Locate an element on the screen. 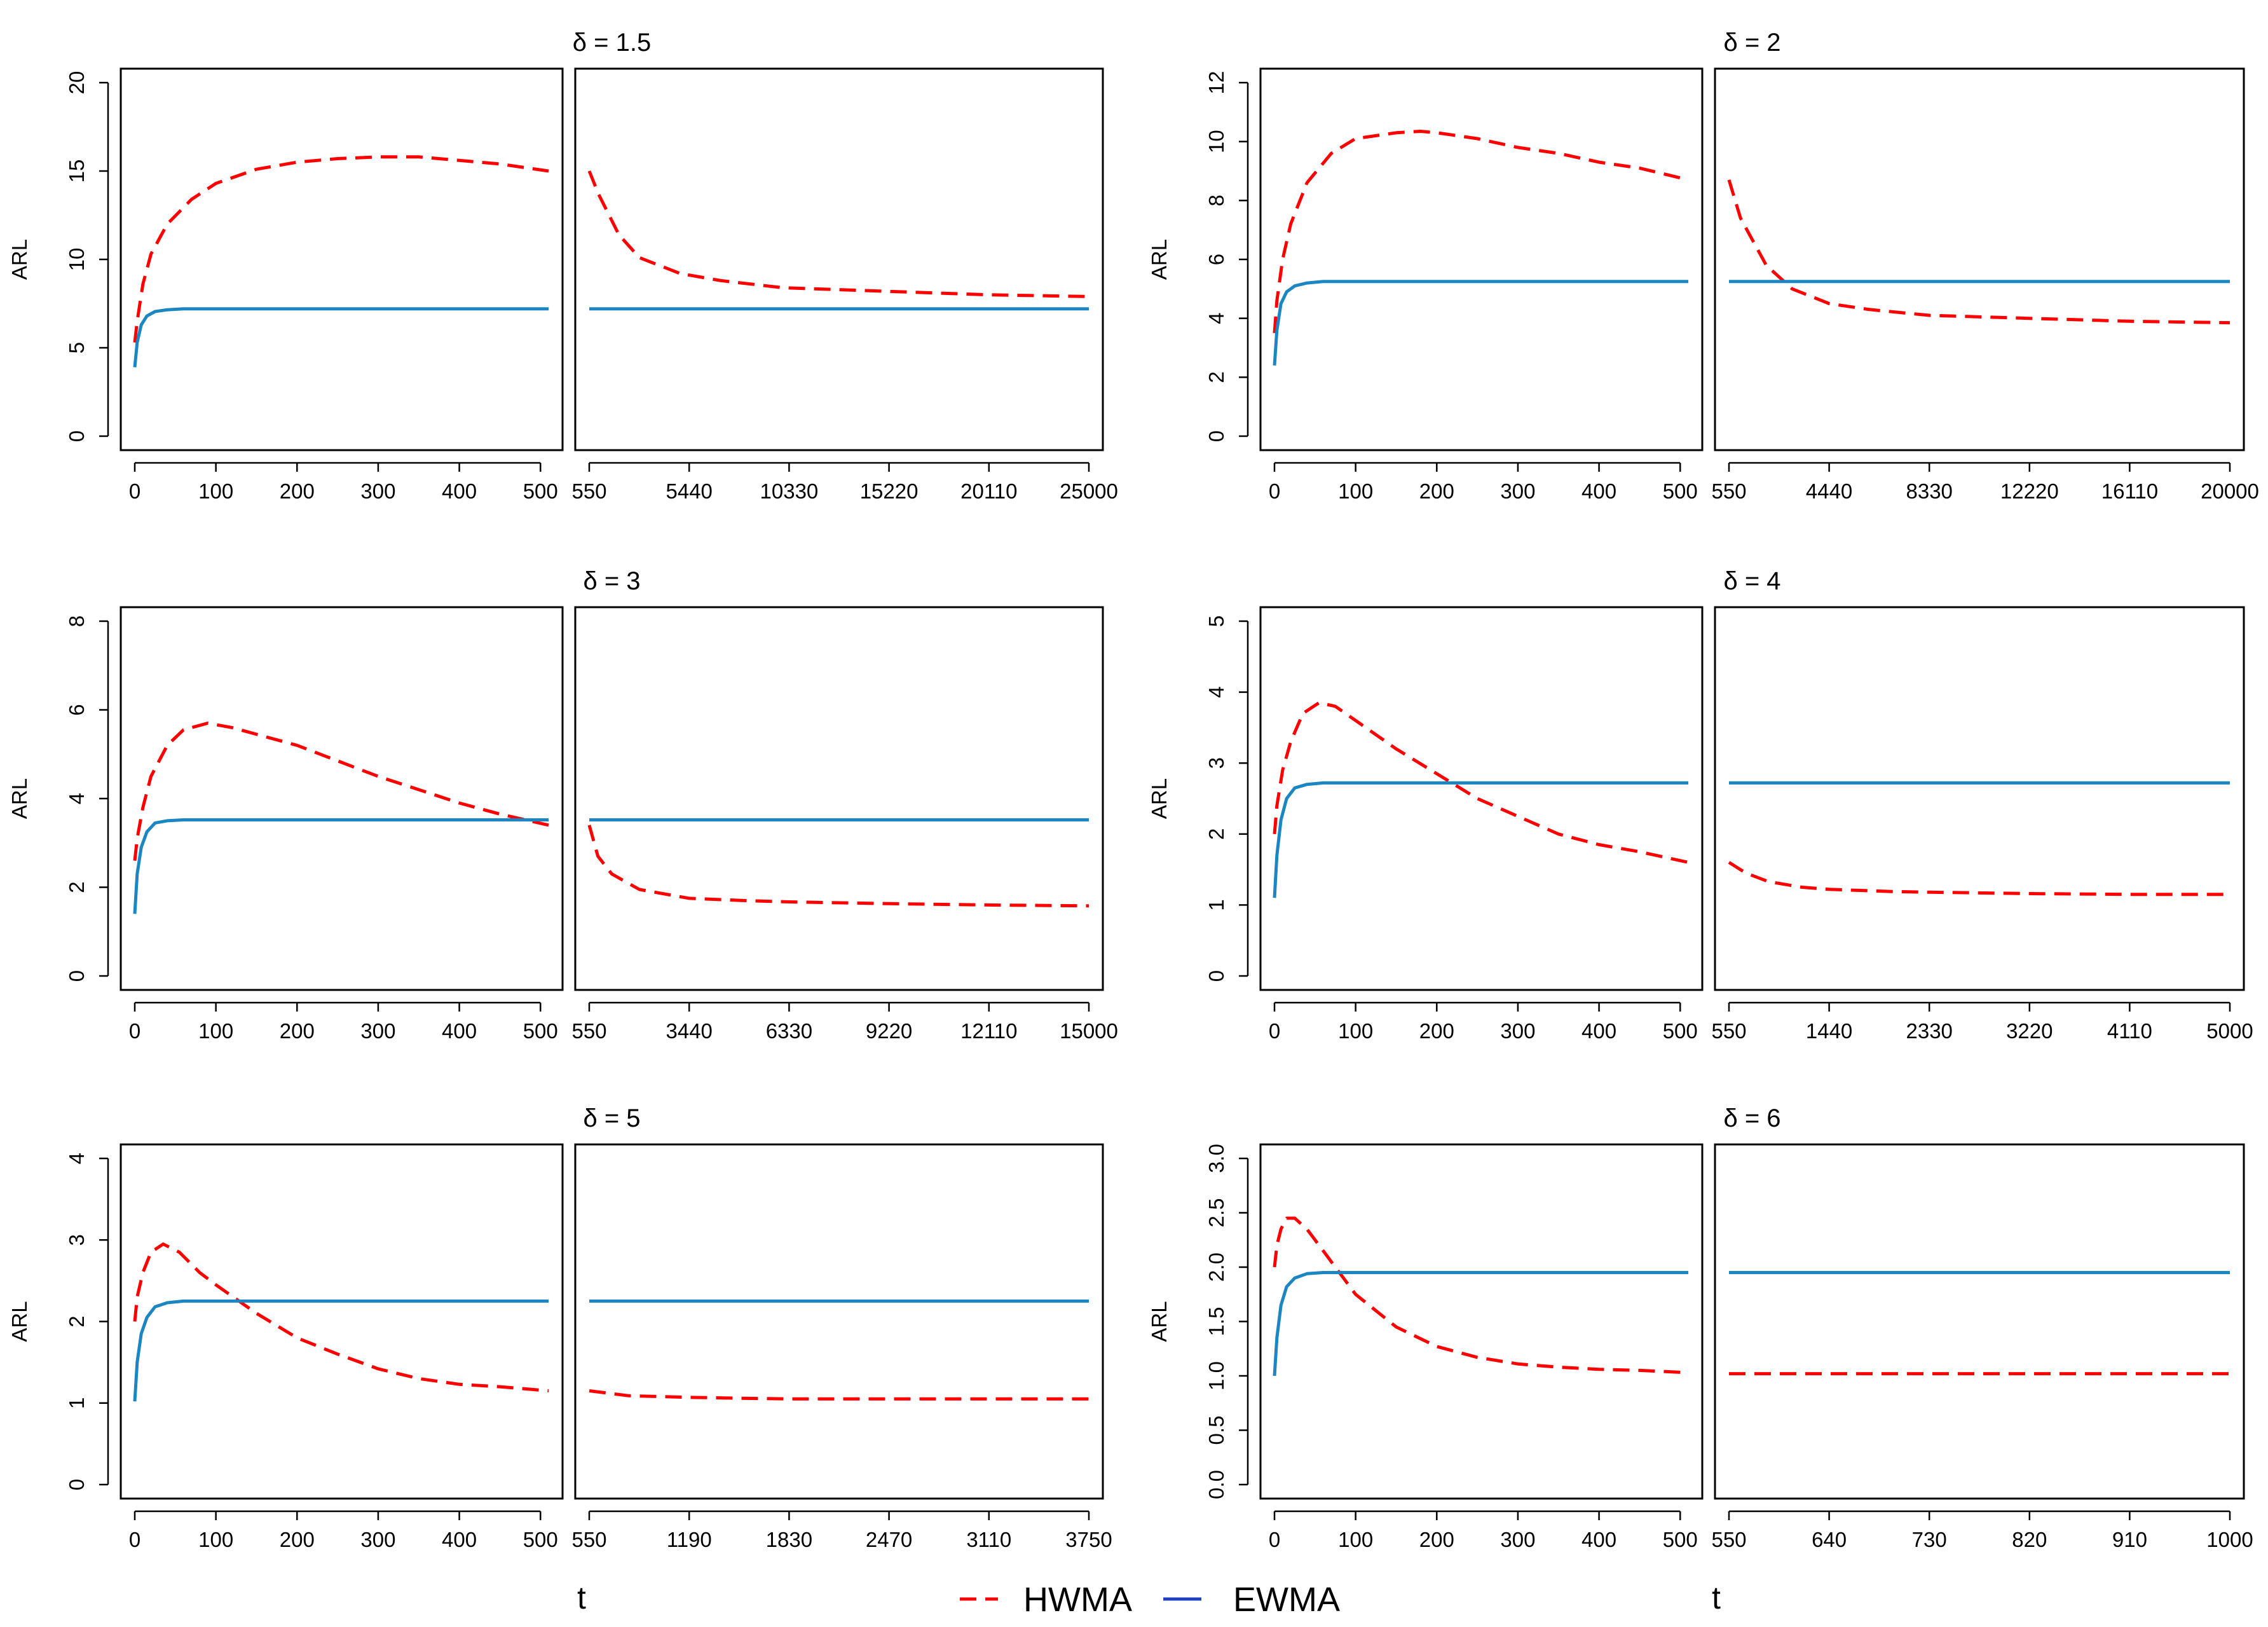  x-tick-label: 910 is located at coordinates (2129, 1539).